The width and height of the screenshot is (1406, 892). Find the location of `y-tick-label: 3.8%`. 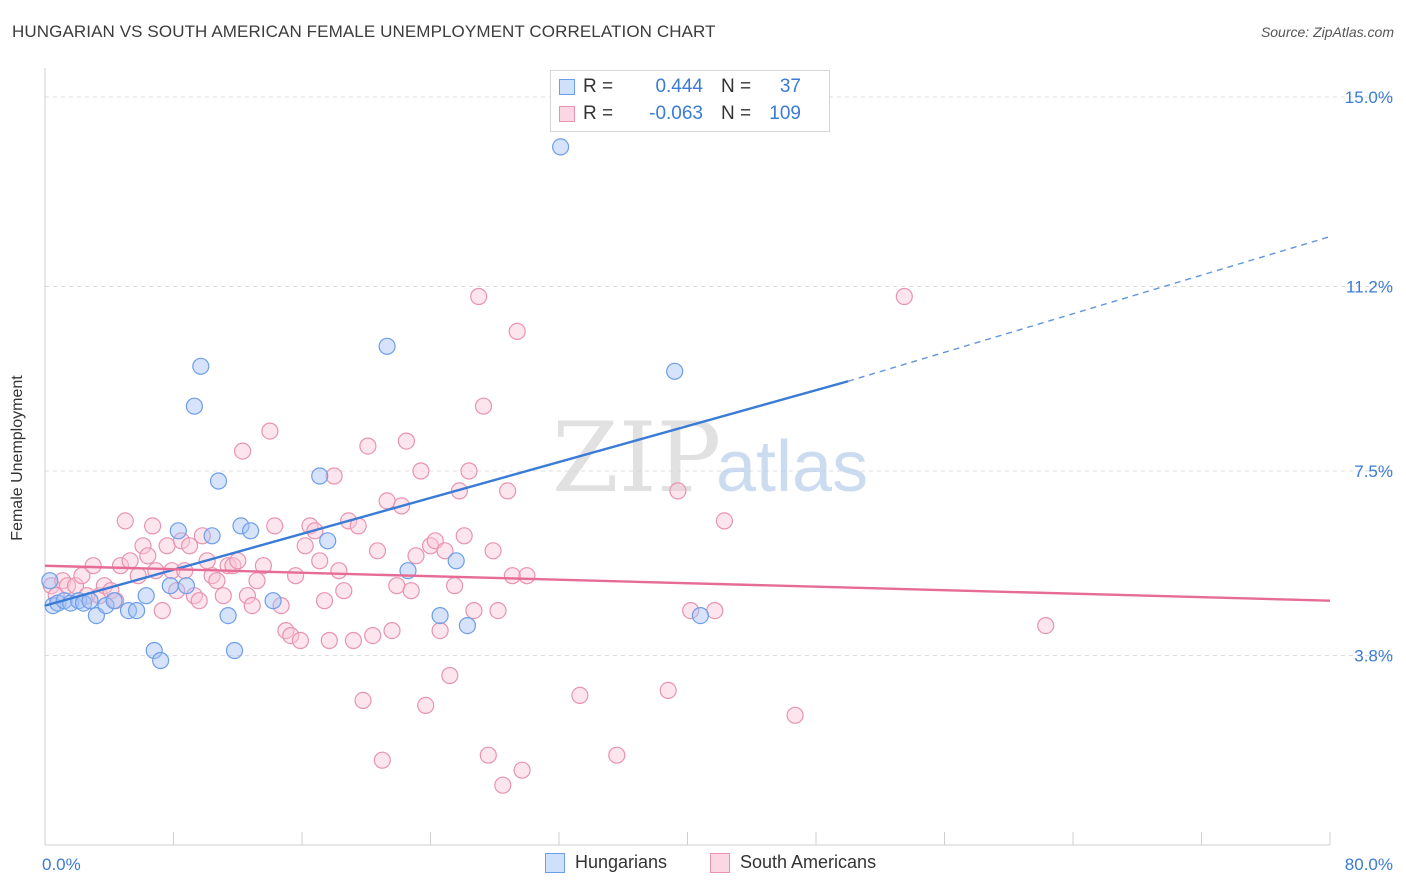

y-tick-label: 3.8% is located at coordinates (1373, 656).